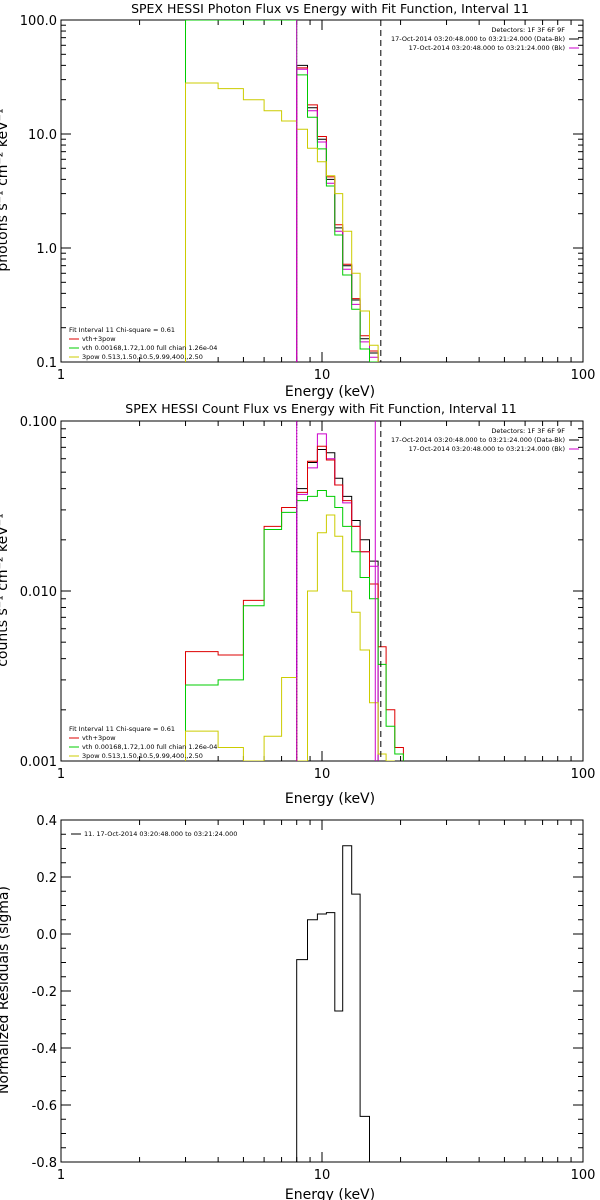 The image size is (600, 1200). What do you see at coordinates (330, 799) in the screenshot?
I see `count-x-axis-label: Energy (keV)` at bounding box center [330, 799].